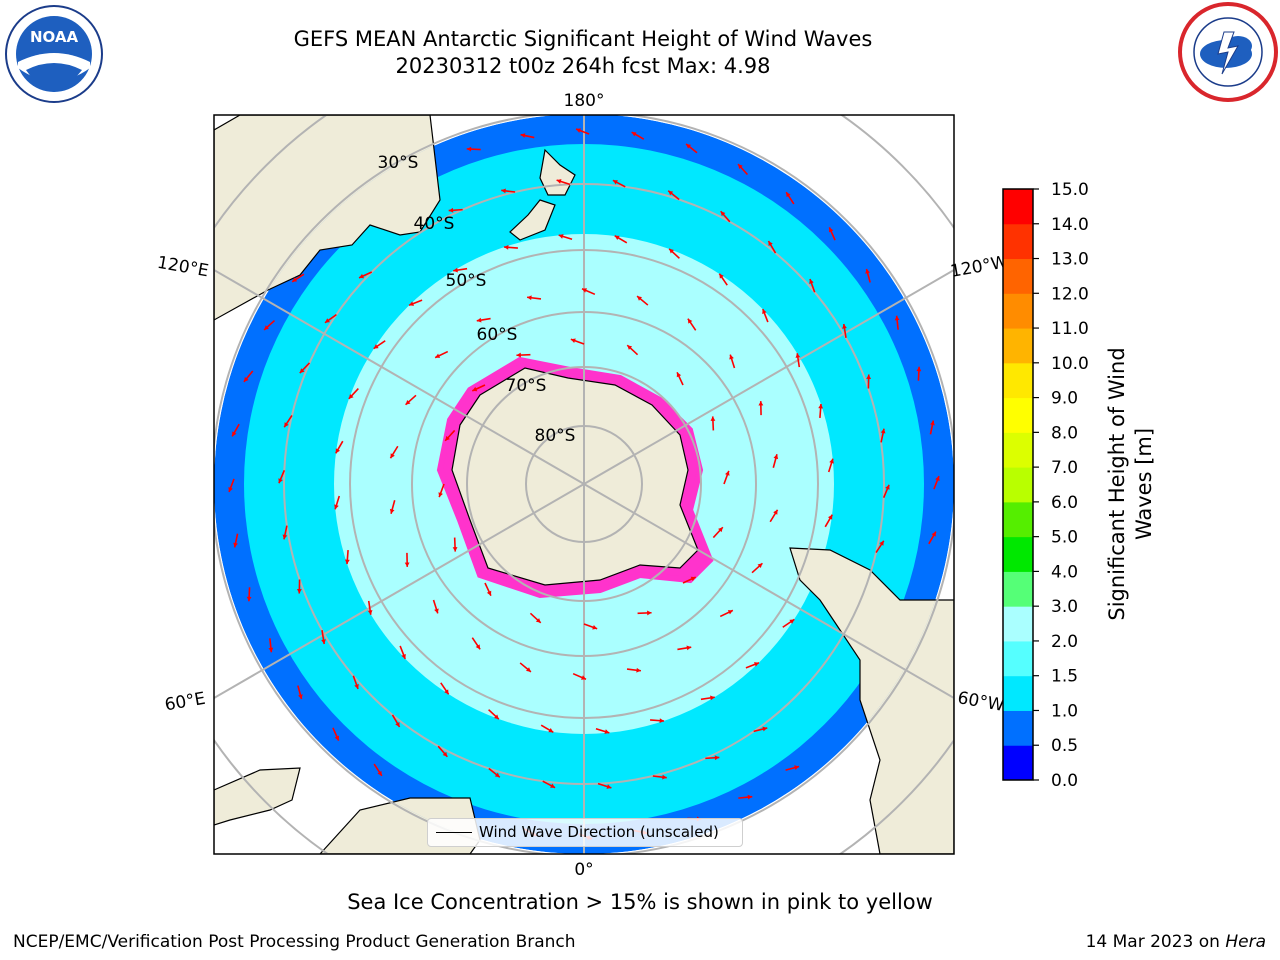 This screenshot has height=960, width=1280. What do you see at coordinates (599, 832) in the screenshot?
I see `legend-label: Wind Wave Direction (unscaled)` at bounding box center [599, 832].